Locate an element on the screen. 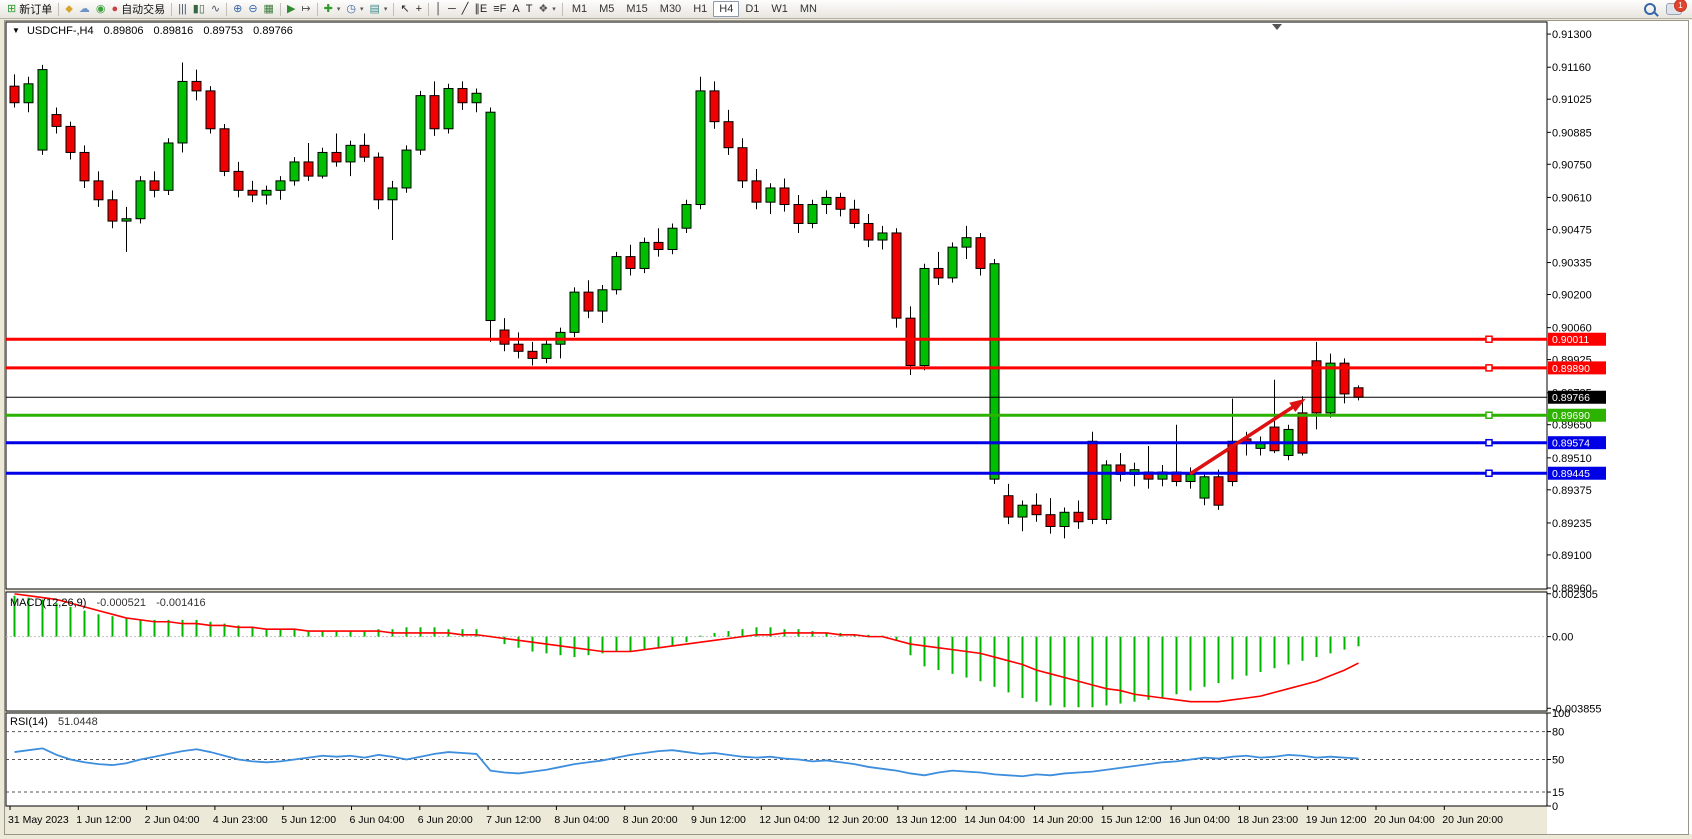  autotrade-button: ● 自动交易 is located at coordinates (139, 9).